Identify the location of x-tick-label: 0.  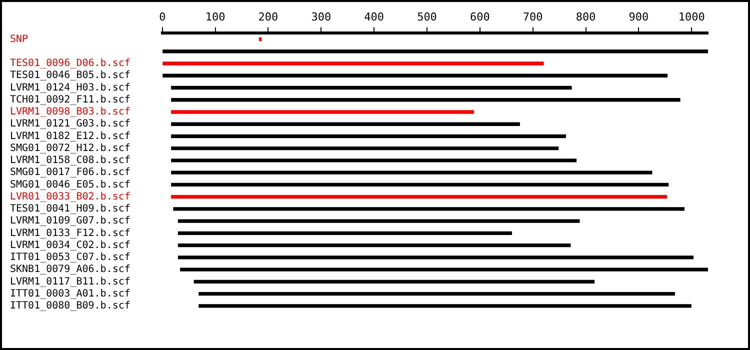
(162, 17).